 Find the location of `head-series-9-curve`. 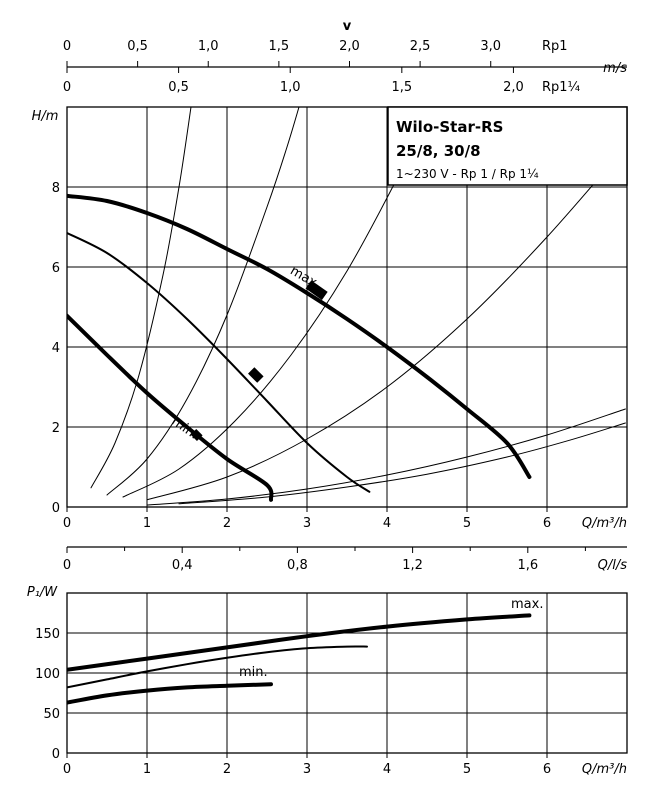

head-series-9-curve is located at coordinates (402, 463).